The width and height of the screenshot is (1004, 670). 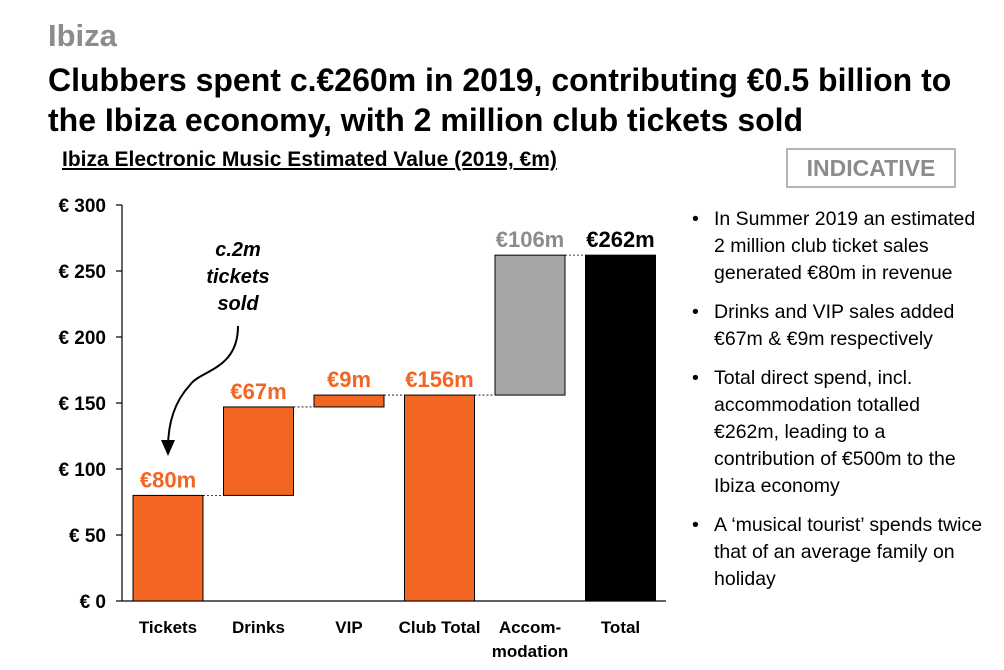 I want to click on annotation-arrowhead-icon, so click(x=168, y=448).